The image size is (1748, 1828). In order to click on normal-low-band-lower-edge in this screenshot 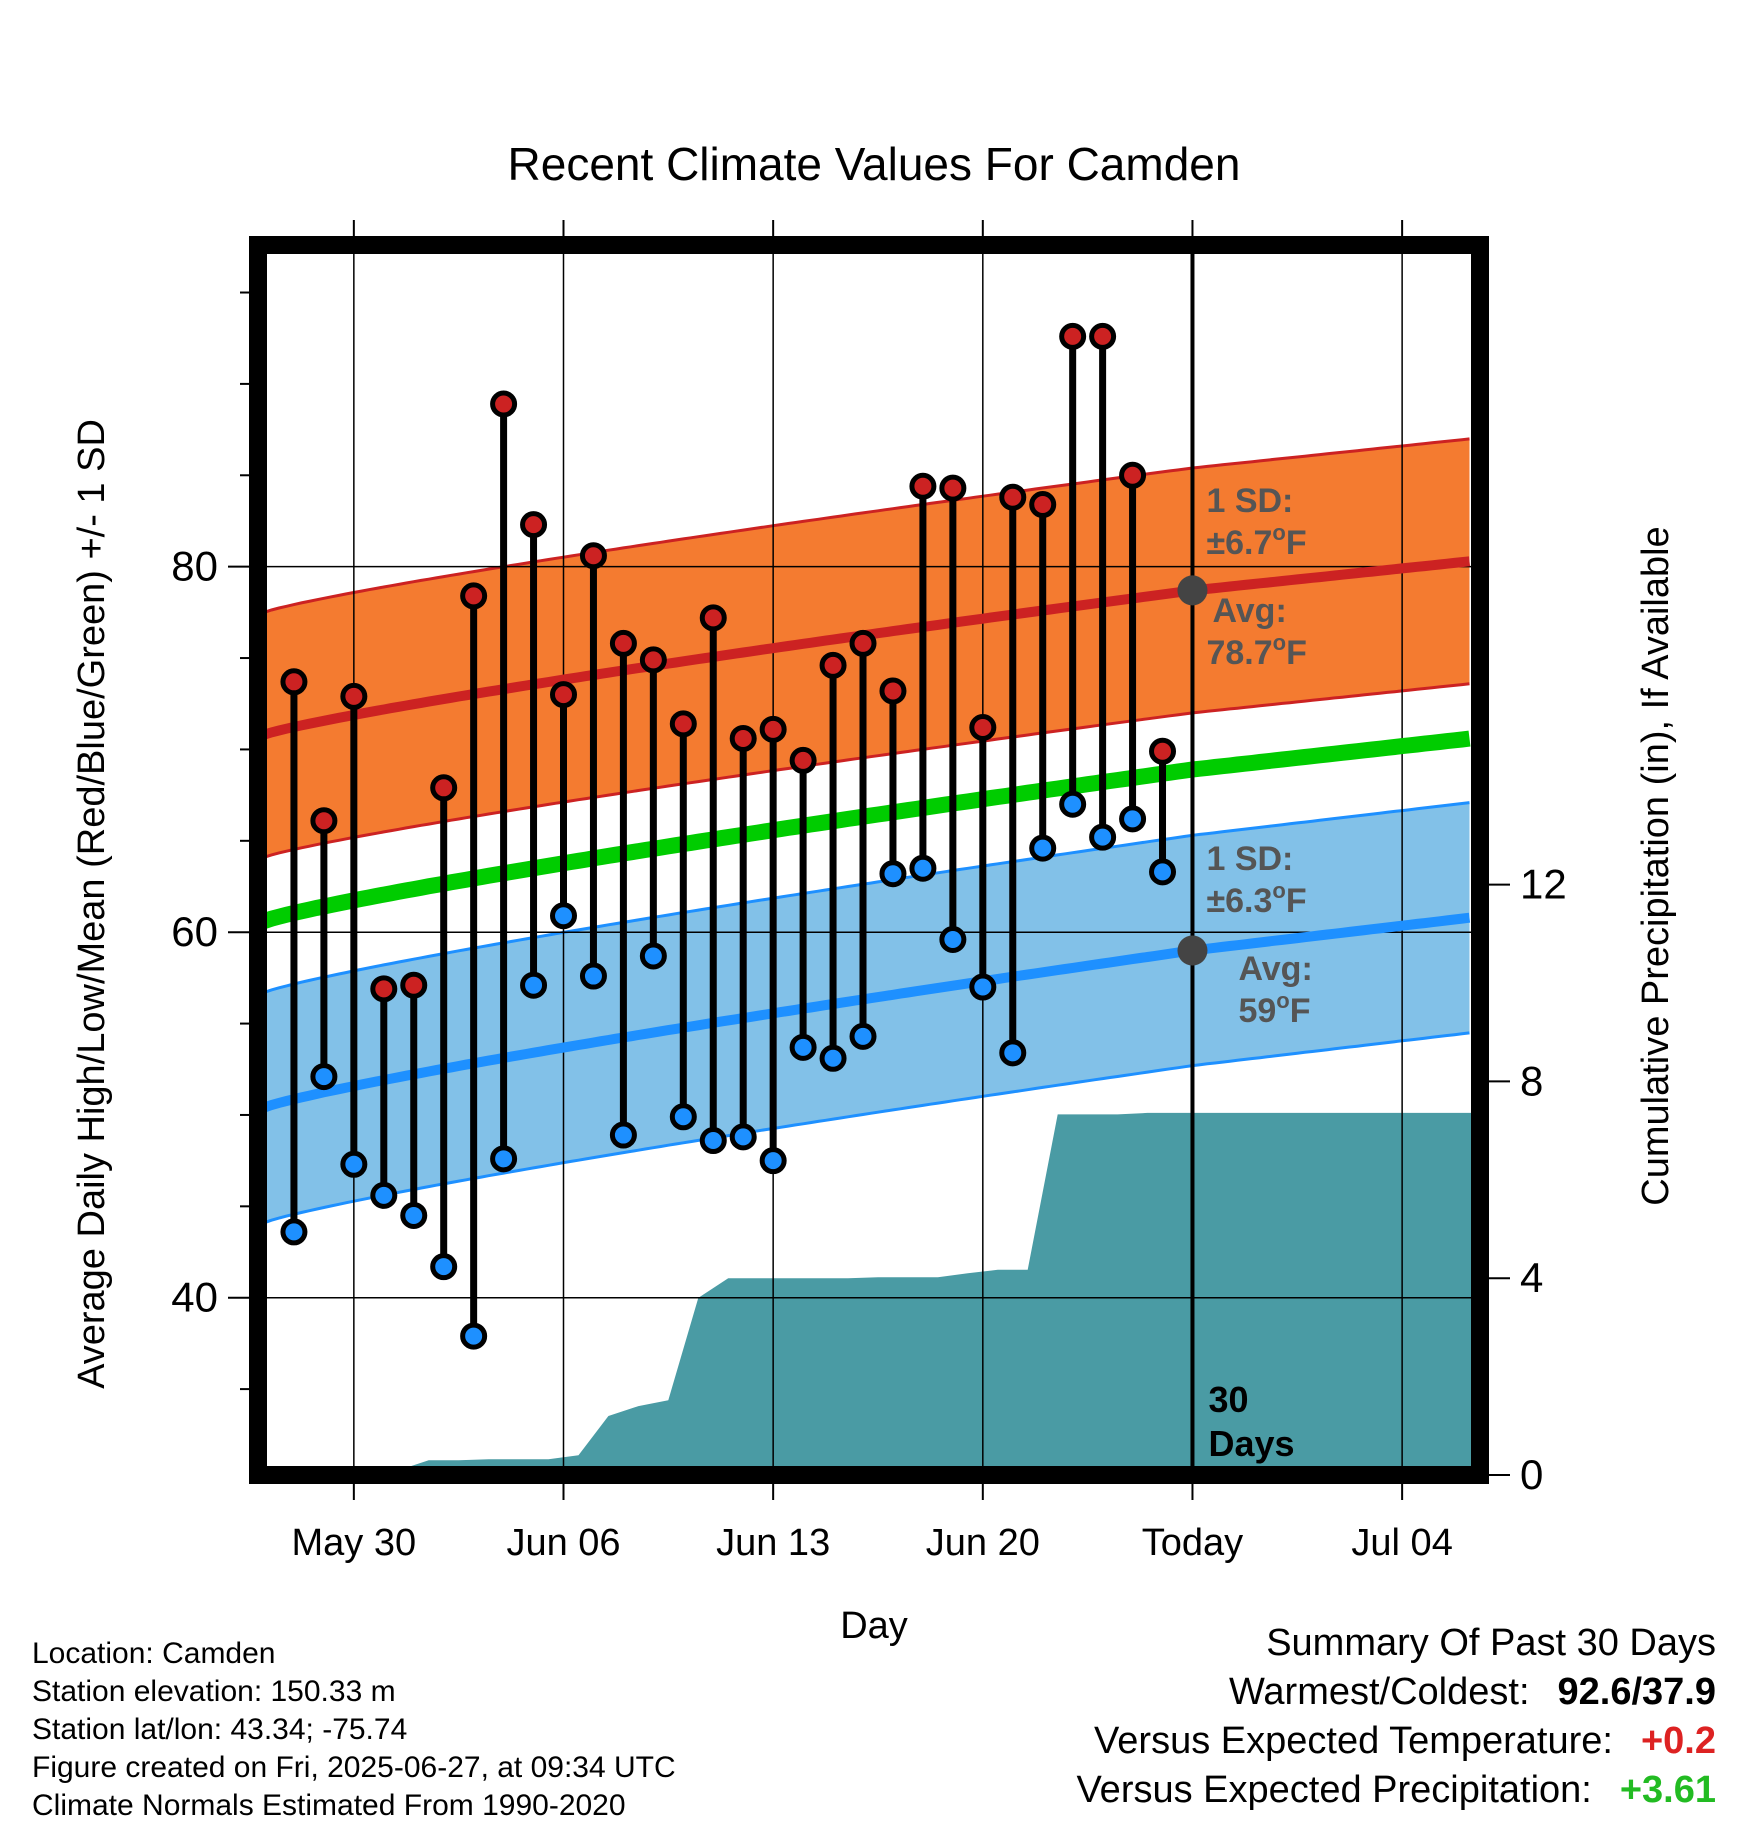, I will do `click(866, 1128)`.